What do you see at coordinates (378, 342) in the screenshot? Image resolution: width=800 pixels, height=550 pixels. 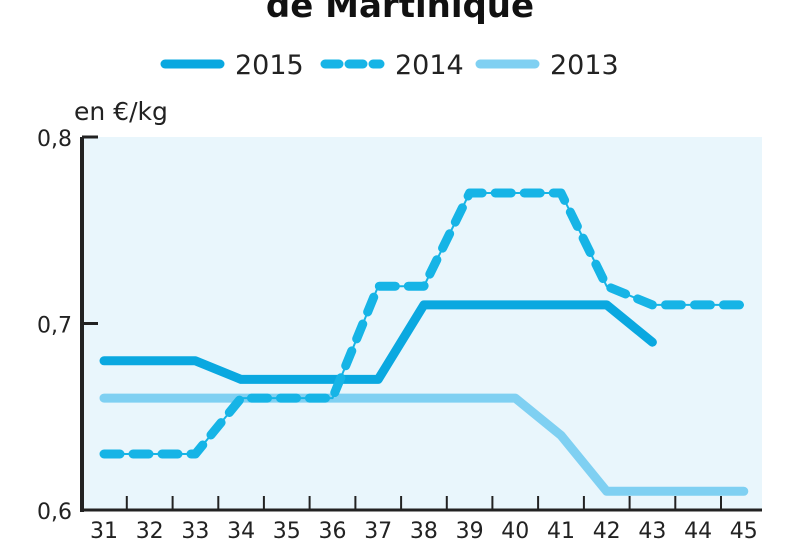 I see `series-line-2015` at bounding box center [378, 342].